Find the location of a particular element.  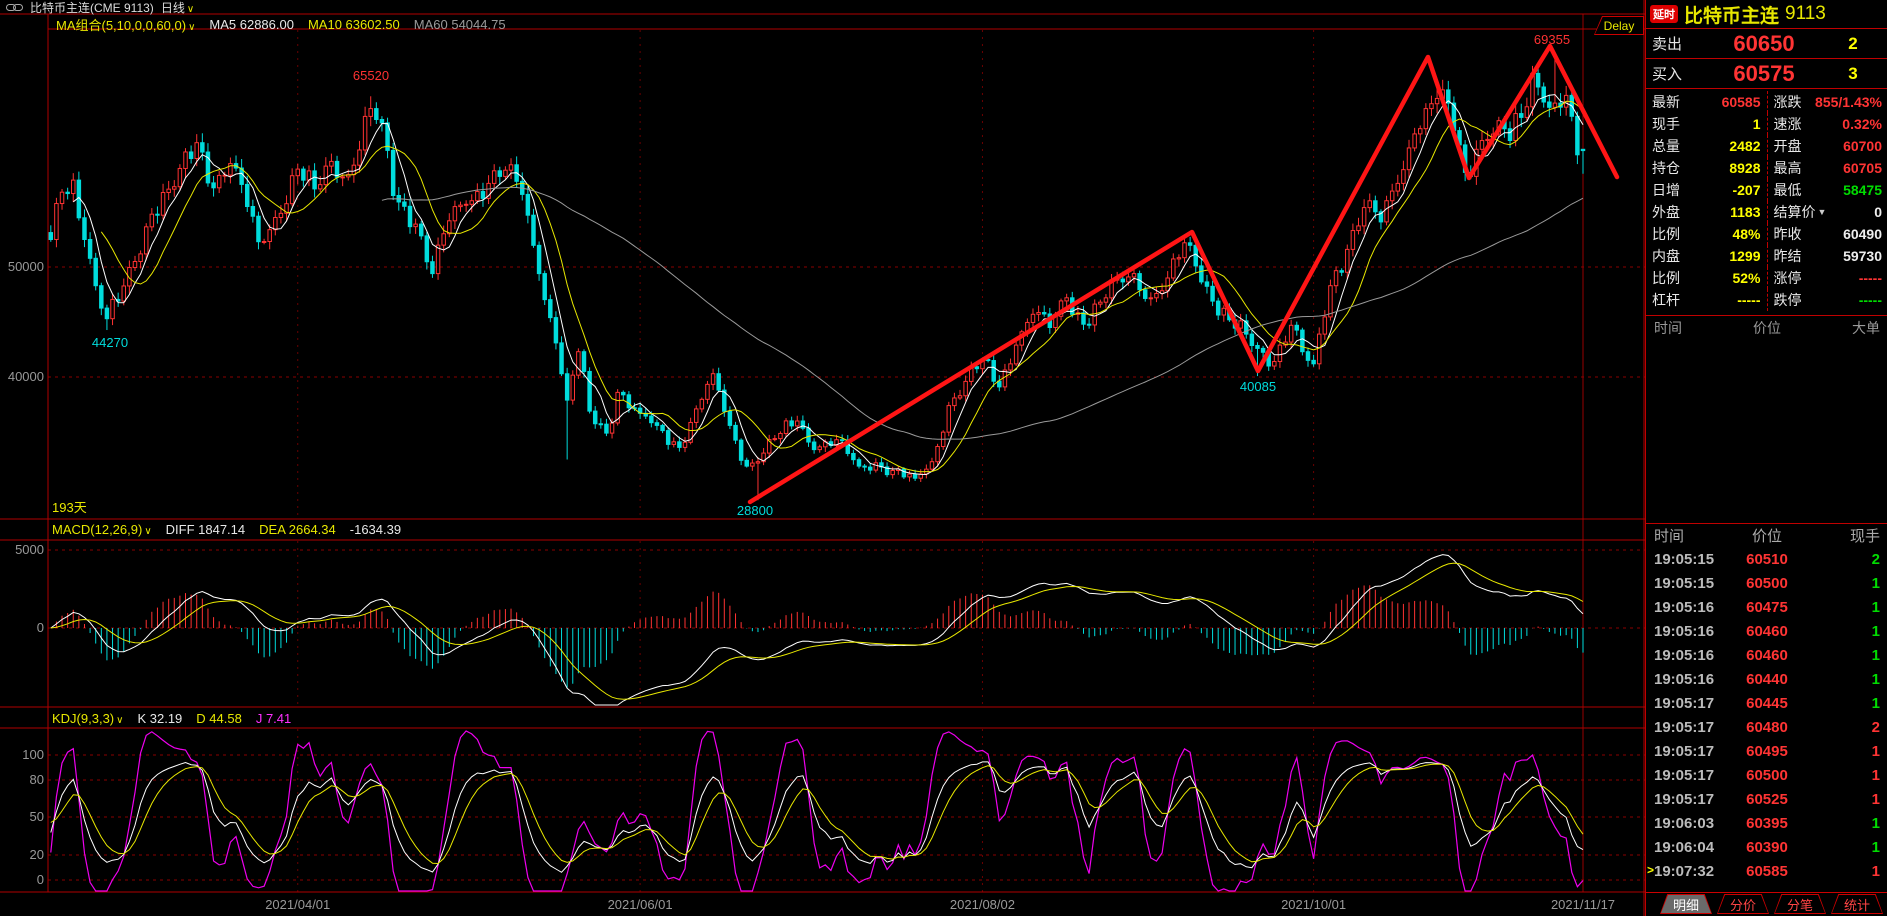

stat-label: 内盘 is located at coordinates (1666, 256).